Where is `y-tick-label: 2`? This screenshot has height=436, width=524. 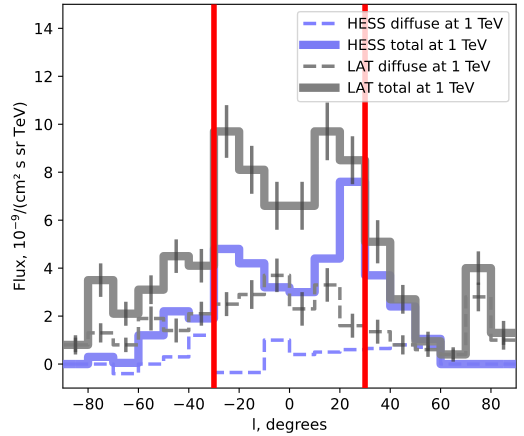
y-tick-label: 2 is located at coordinates (48, 316).